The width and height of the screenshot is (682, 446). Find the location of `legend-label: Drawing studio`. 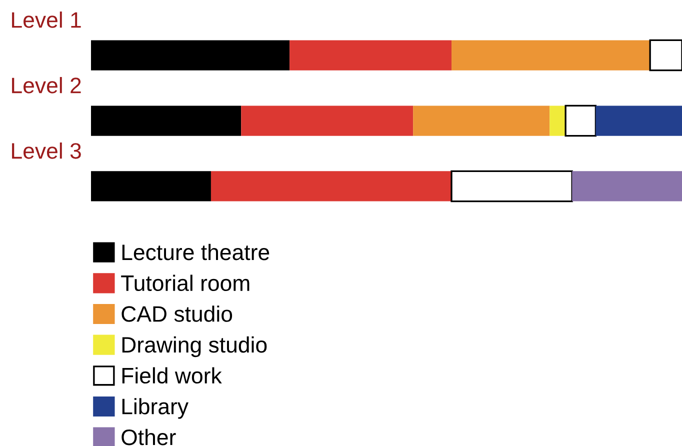

legend-label: Drawing studio is located at coordinates (194, 347).